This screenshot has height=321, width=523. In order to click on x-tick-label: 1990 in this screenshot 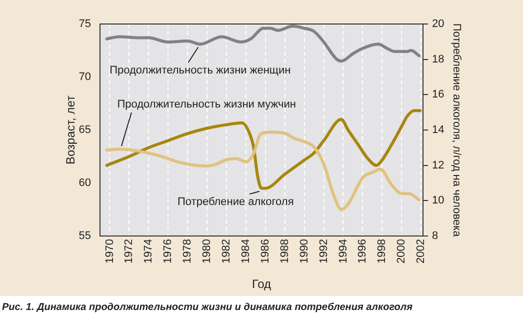, I will do `click(304, 251)`.